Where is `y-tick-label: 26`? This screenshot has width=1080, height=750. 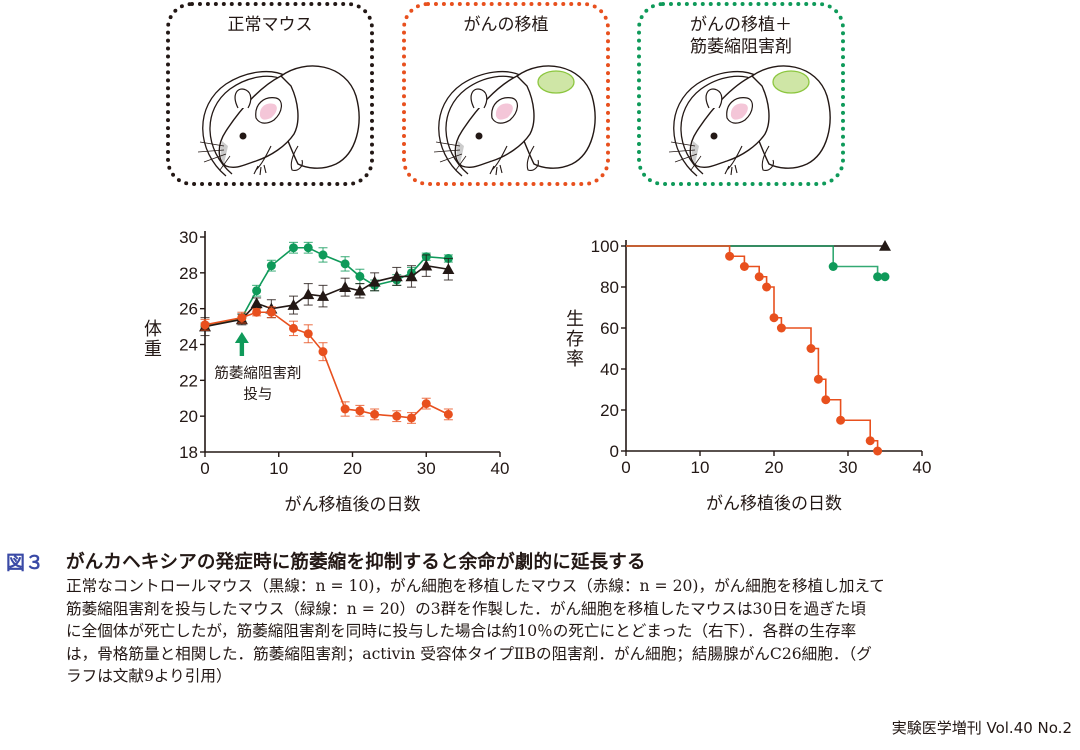 y-tick-label: 26 is located at coordinates (188, 309).